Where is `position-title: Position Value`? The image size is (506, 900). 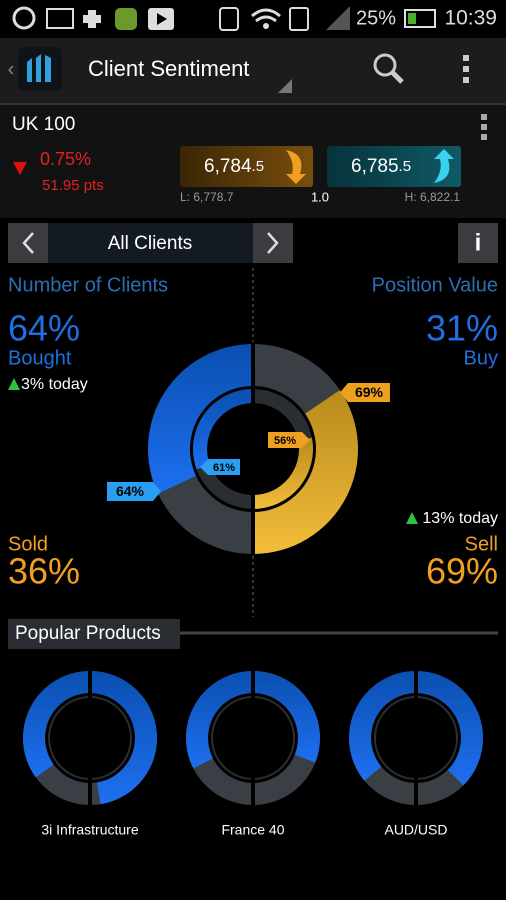 position-title: Position Value is located at coordinates (435, 285).